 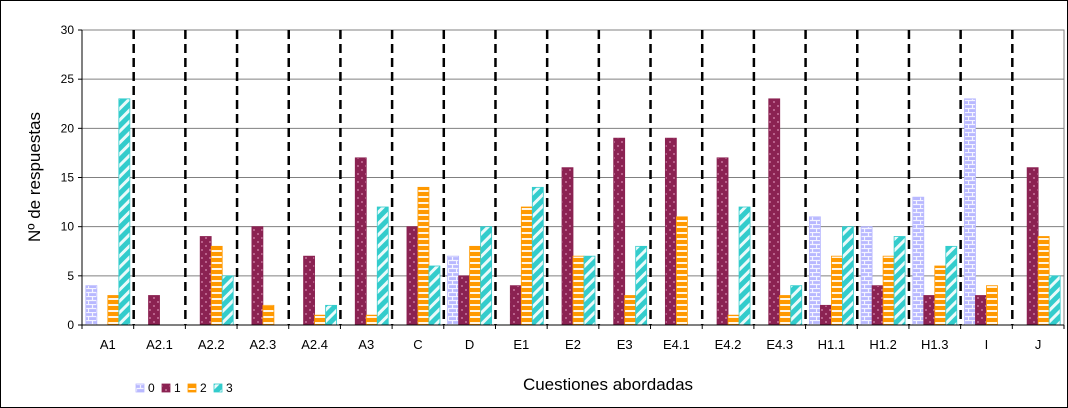 What do you see at coordinates (263, 344) in the screenshot?
I see `x-tick-label: A2.3` at bounding box center [263, 344].